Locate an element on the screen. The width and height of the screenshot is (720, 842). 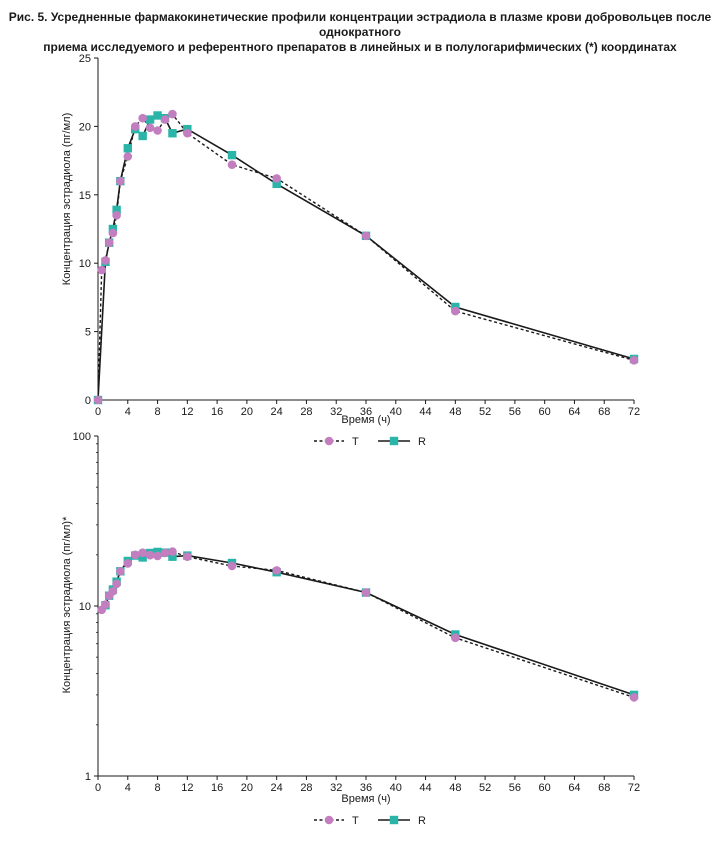
x-tick-label: 40 is located at coordinates (396, 412).